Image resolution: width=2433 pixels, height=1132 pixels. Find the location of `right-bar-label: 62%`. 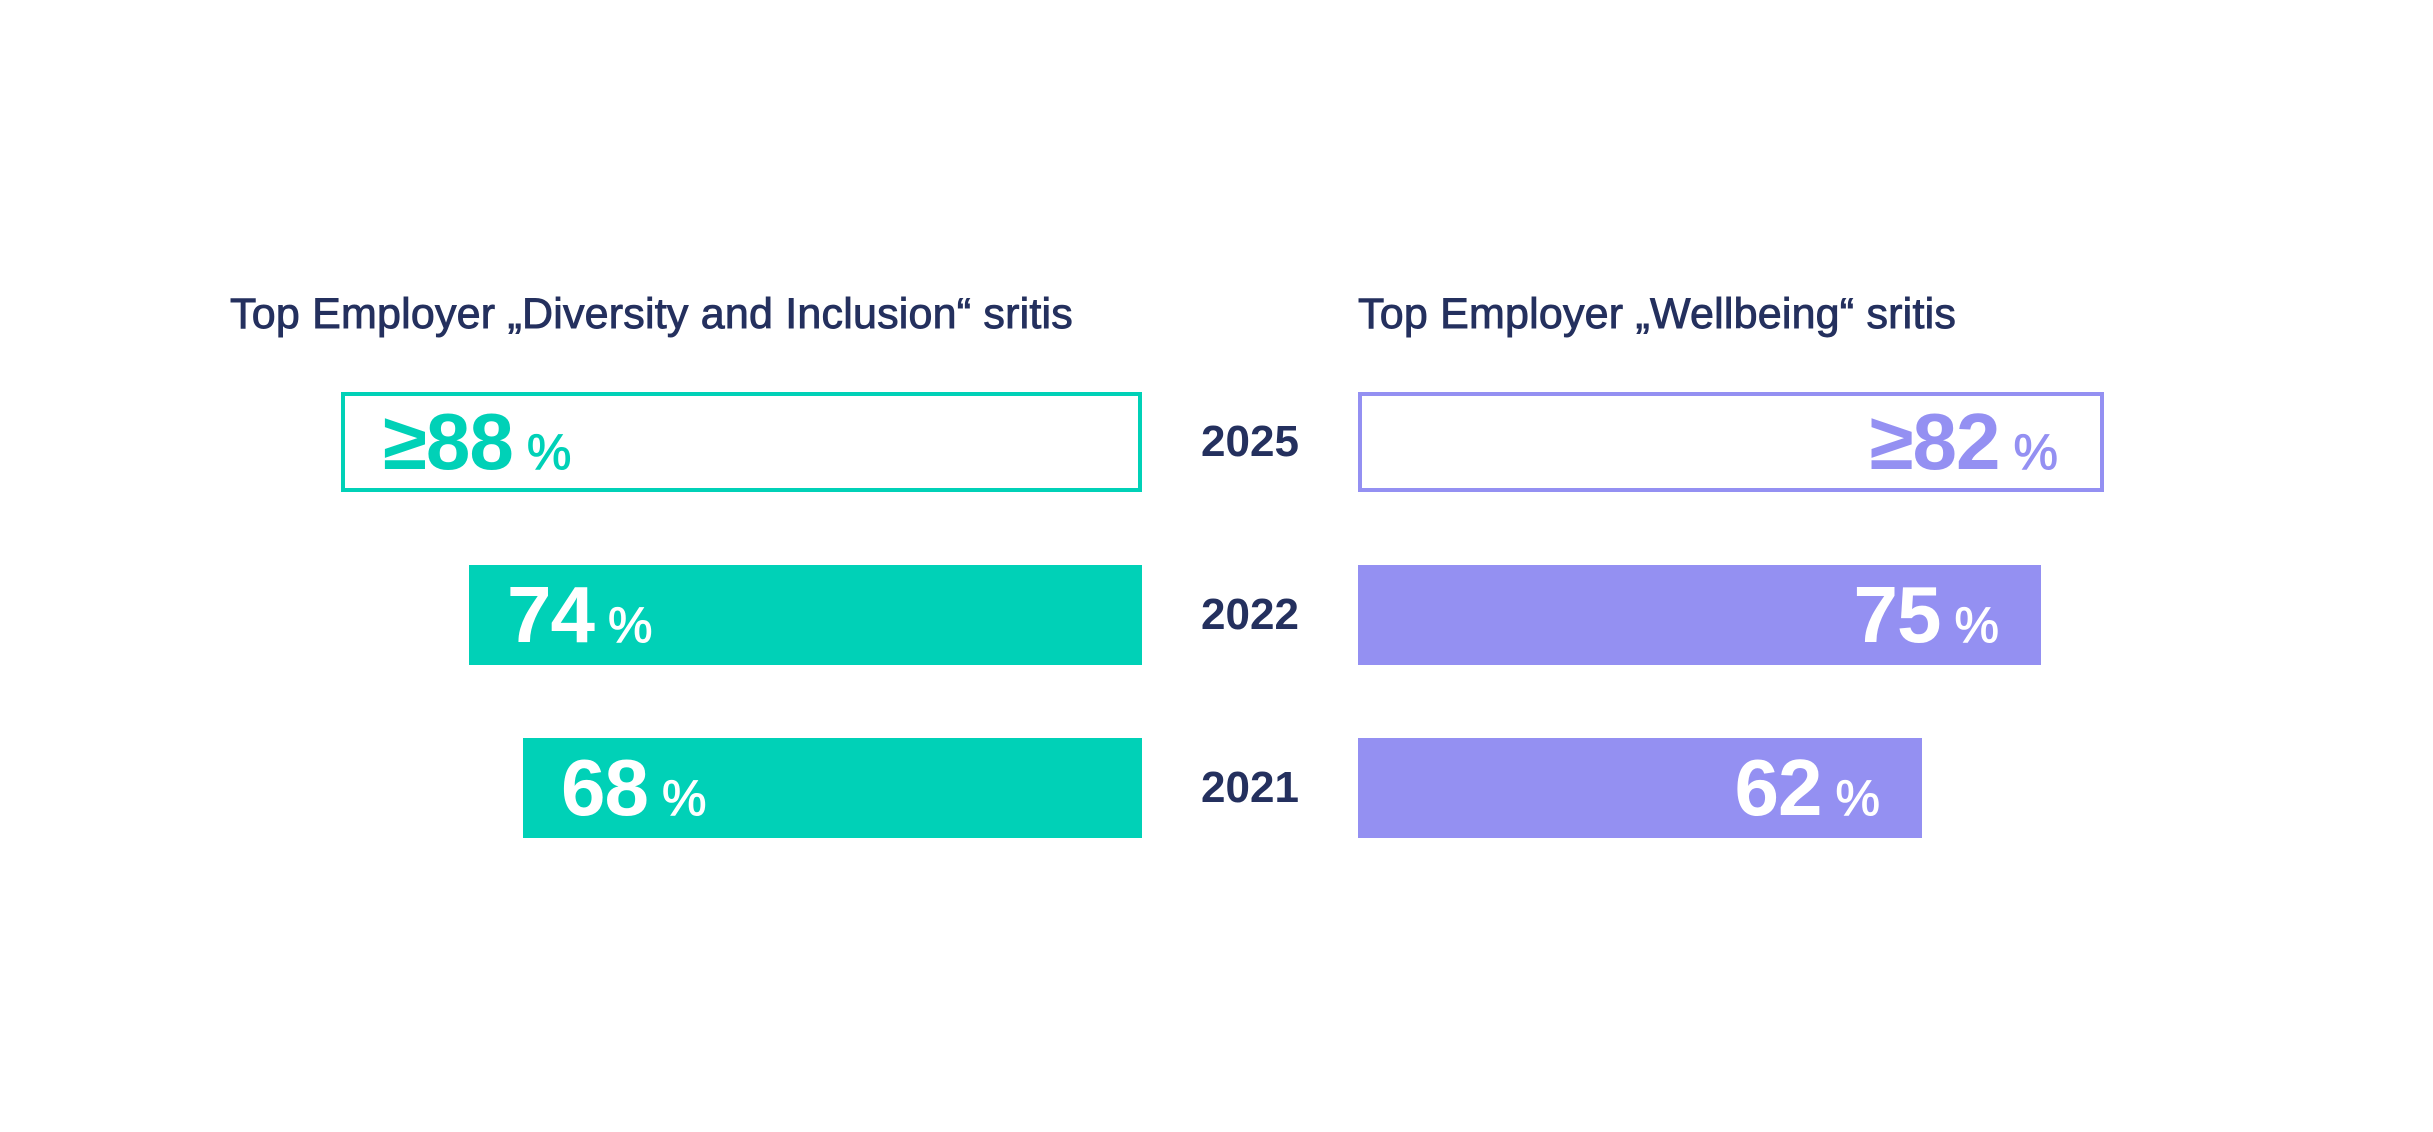

right-bar-label: 62% is located at coordinates (1807, 788).